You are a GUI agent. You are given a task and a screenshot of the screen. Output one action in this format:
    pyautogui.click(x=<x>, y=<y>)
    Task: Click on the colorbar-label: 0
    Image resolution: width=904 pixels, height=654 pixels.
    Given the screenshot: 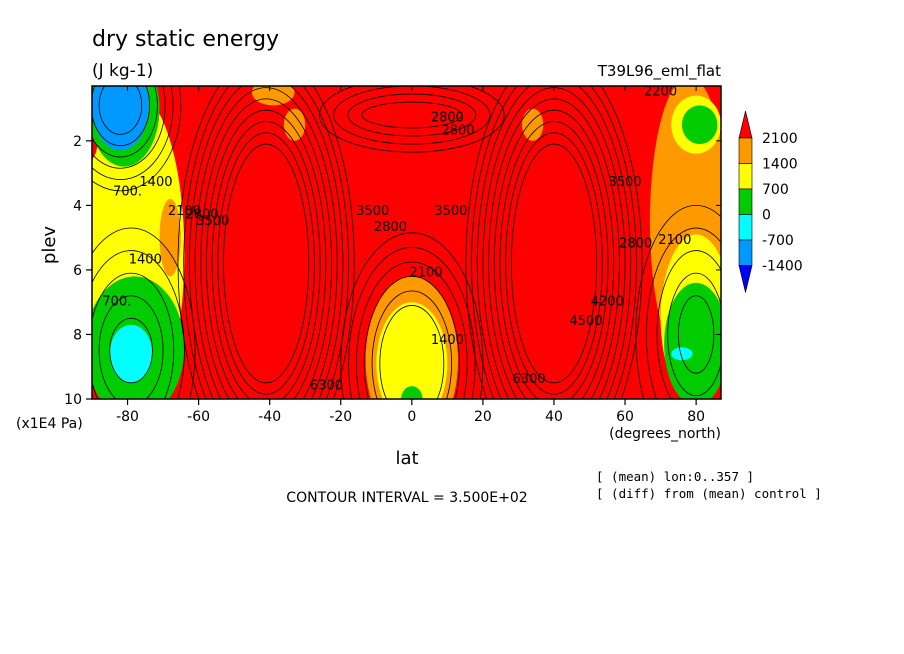 What is the action you would take?
    pyautogui.click(x=766, y=216)
    